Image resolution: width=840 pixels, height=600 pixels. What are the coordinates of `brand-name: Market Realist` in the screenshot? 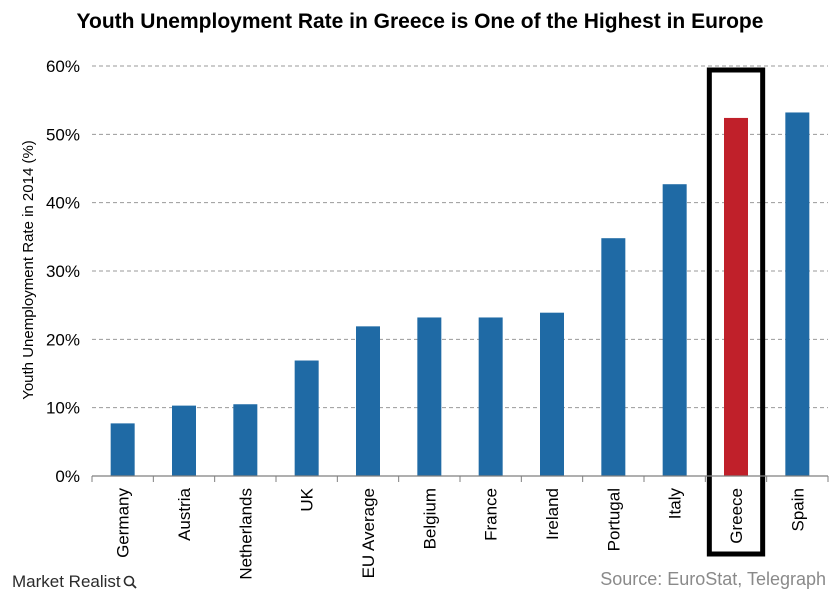 It's located at (66, 581).